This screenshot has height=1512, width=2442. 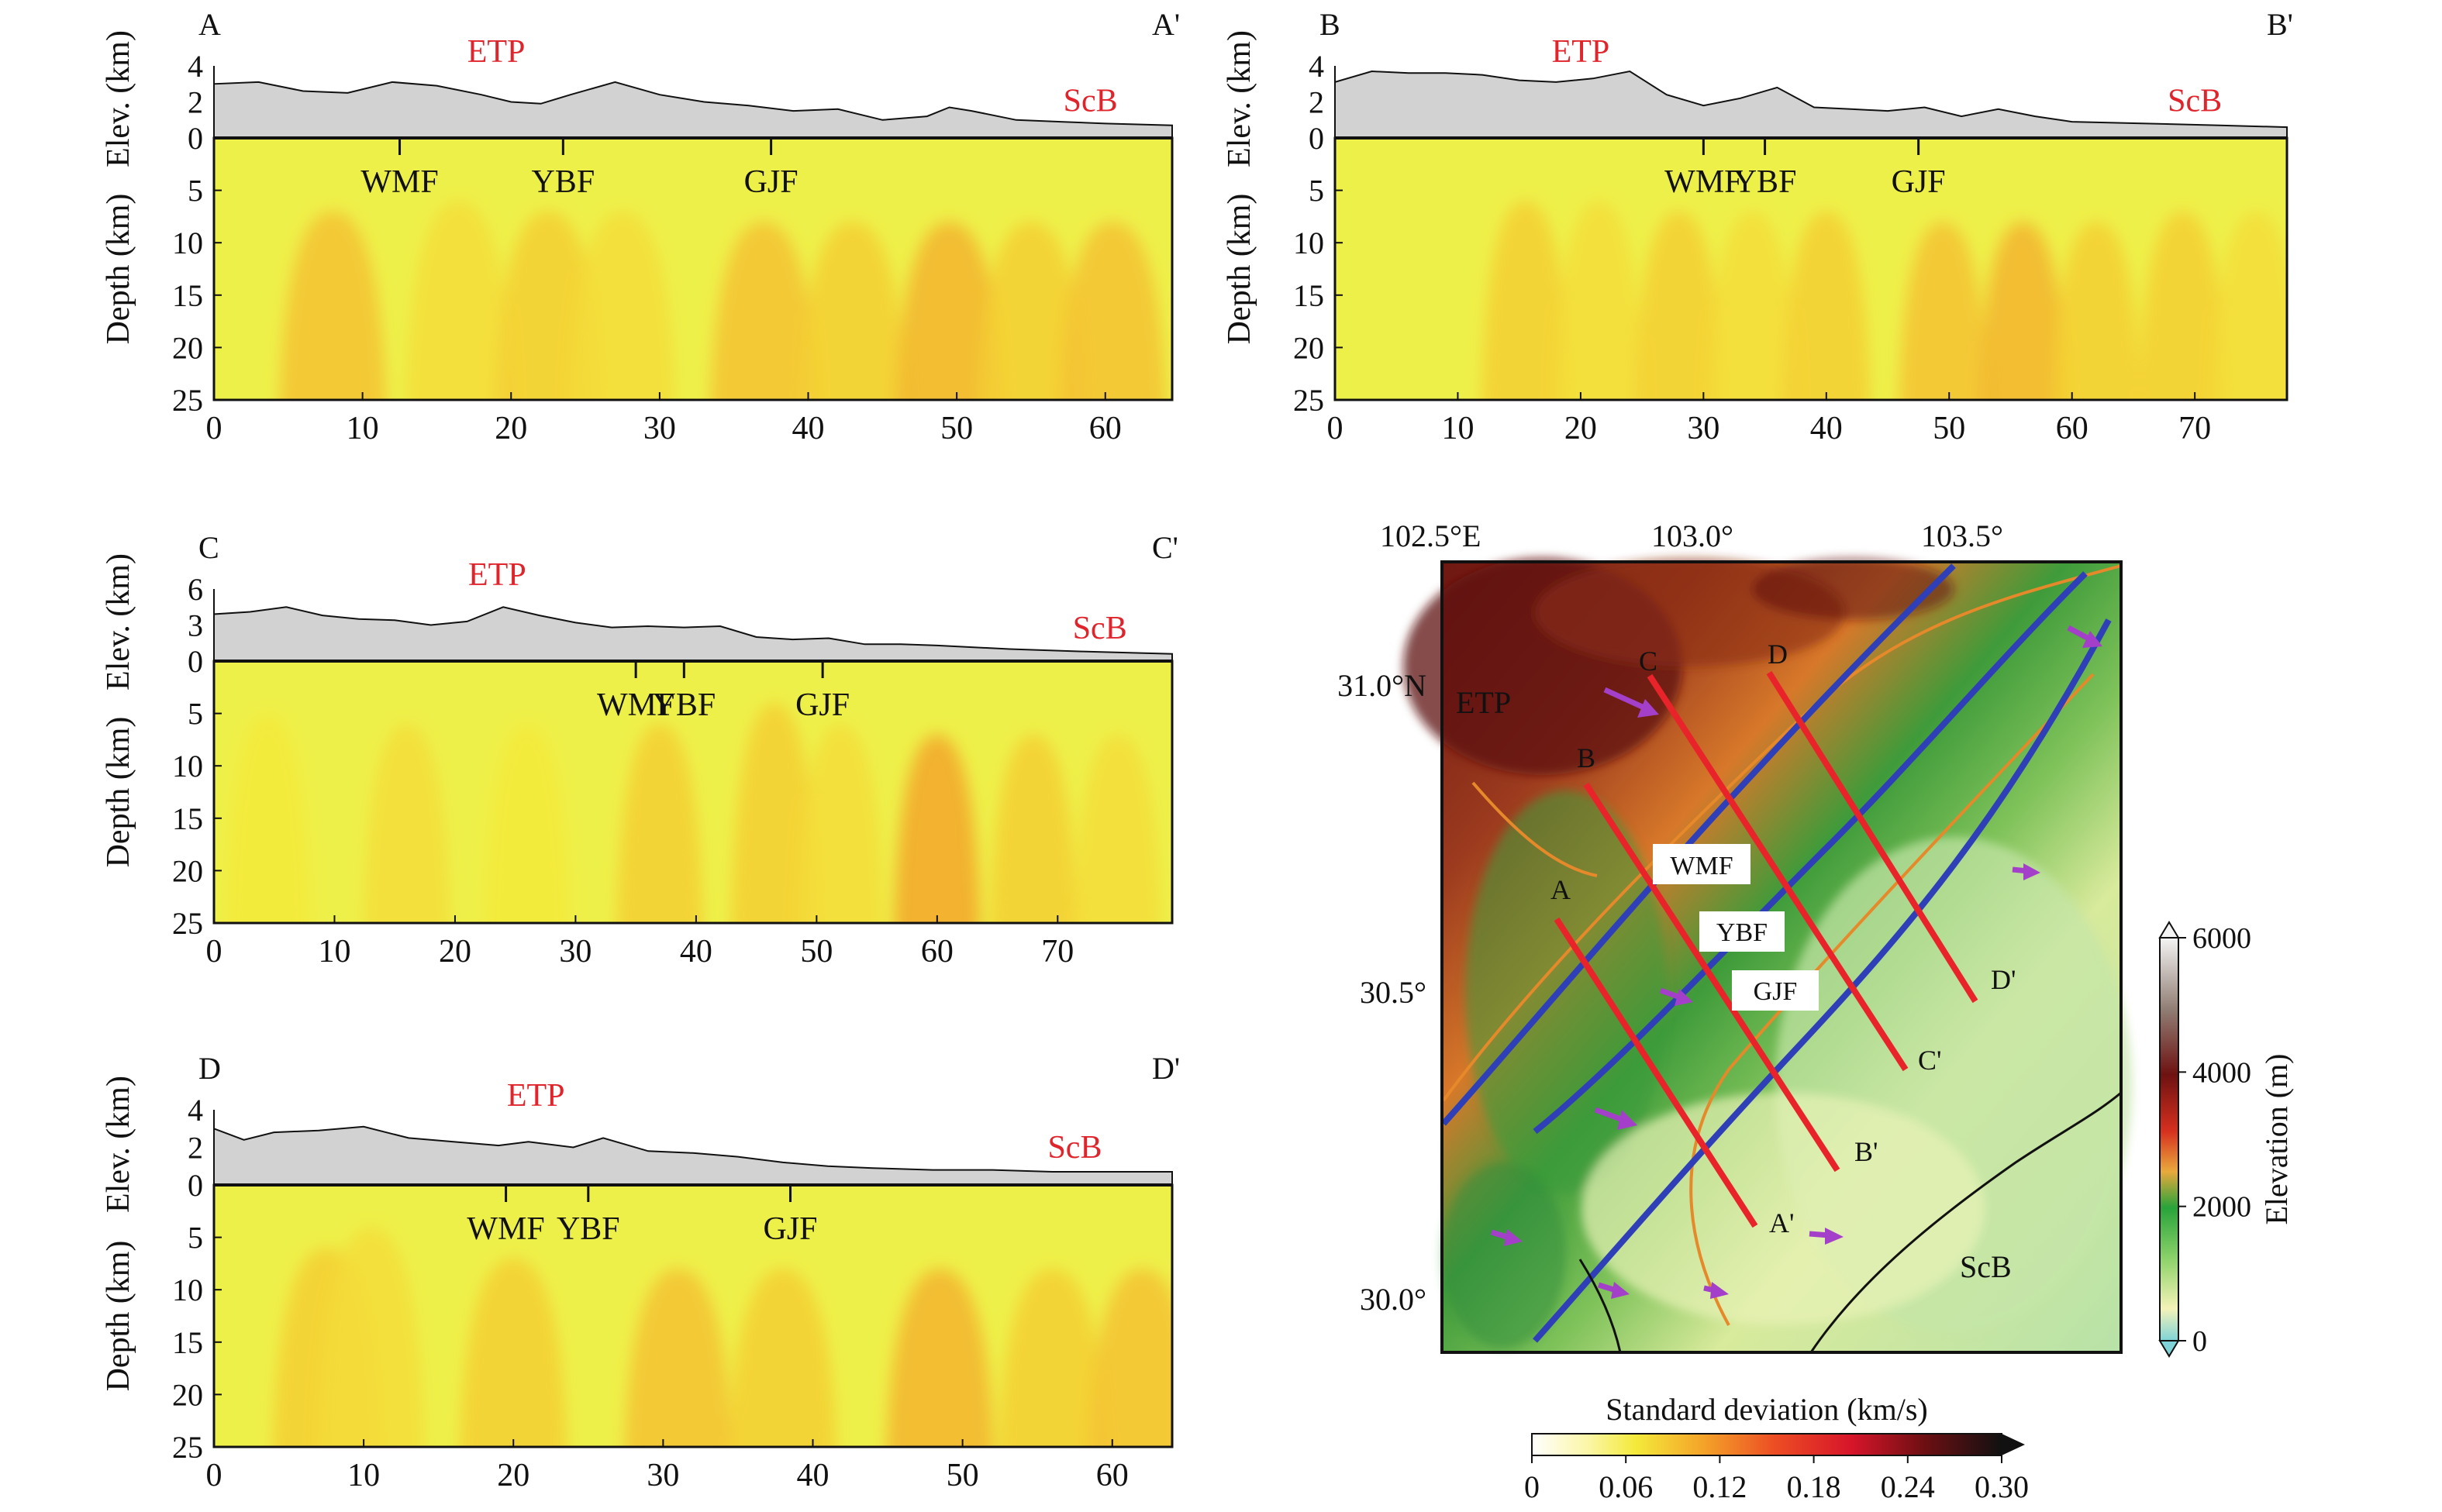 I want to click on profile-start-label: D, so click(x=210, y=1068).